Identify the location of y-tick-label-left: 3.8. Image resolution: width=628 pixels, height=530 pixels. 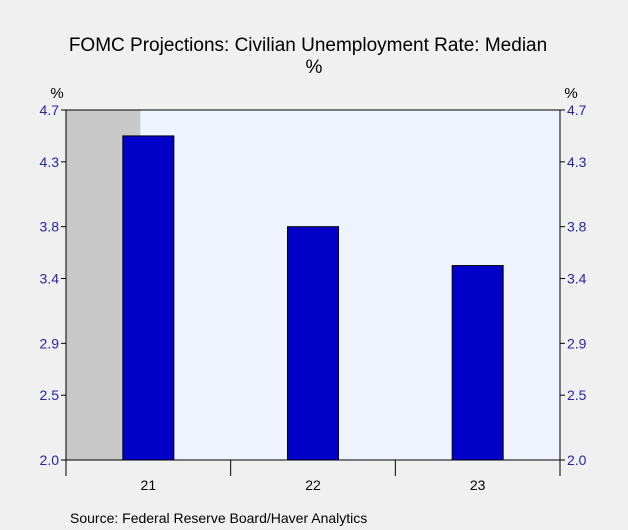
(50, 227).